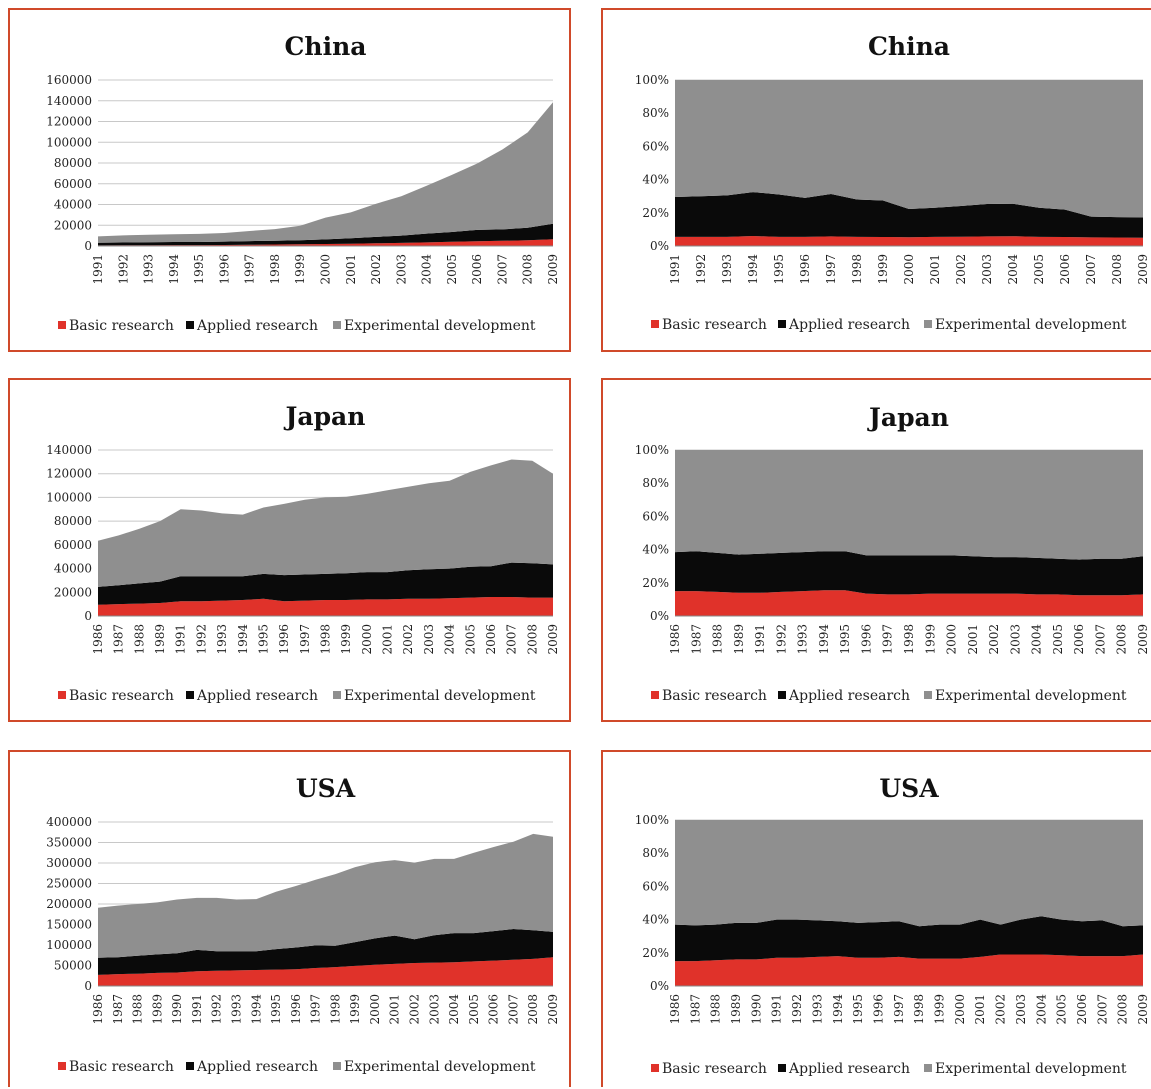  I want to click on y-tick-label: 250000, so click(69, 884).